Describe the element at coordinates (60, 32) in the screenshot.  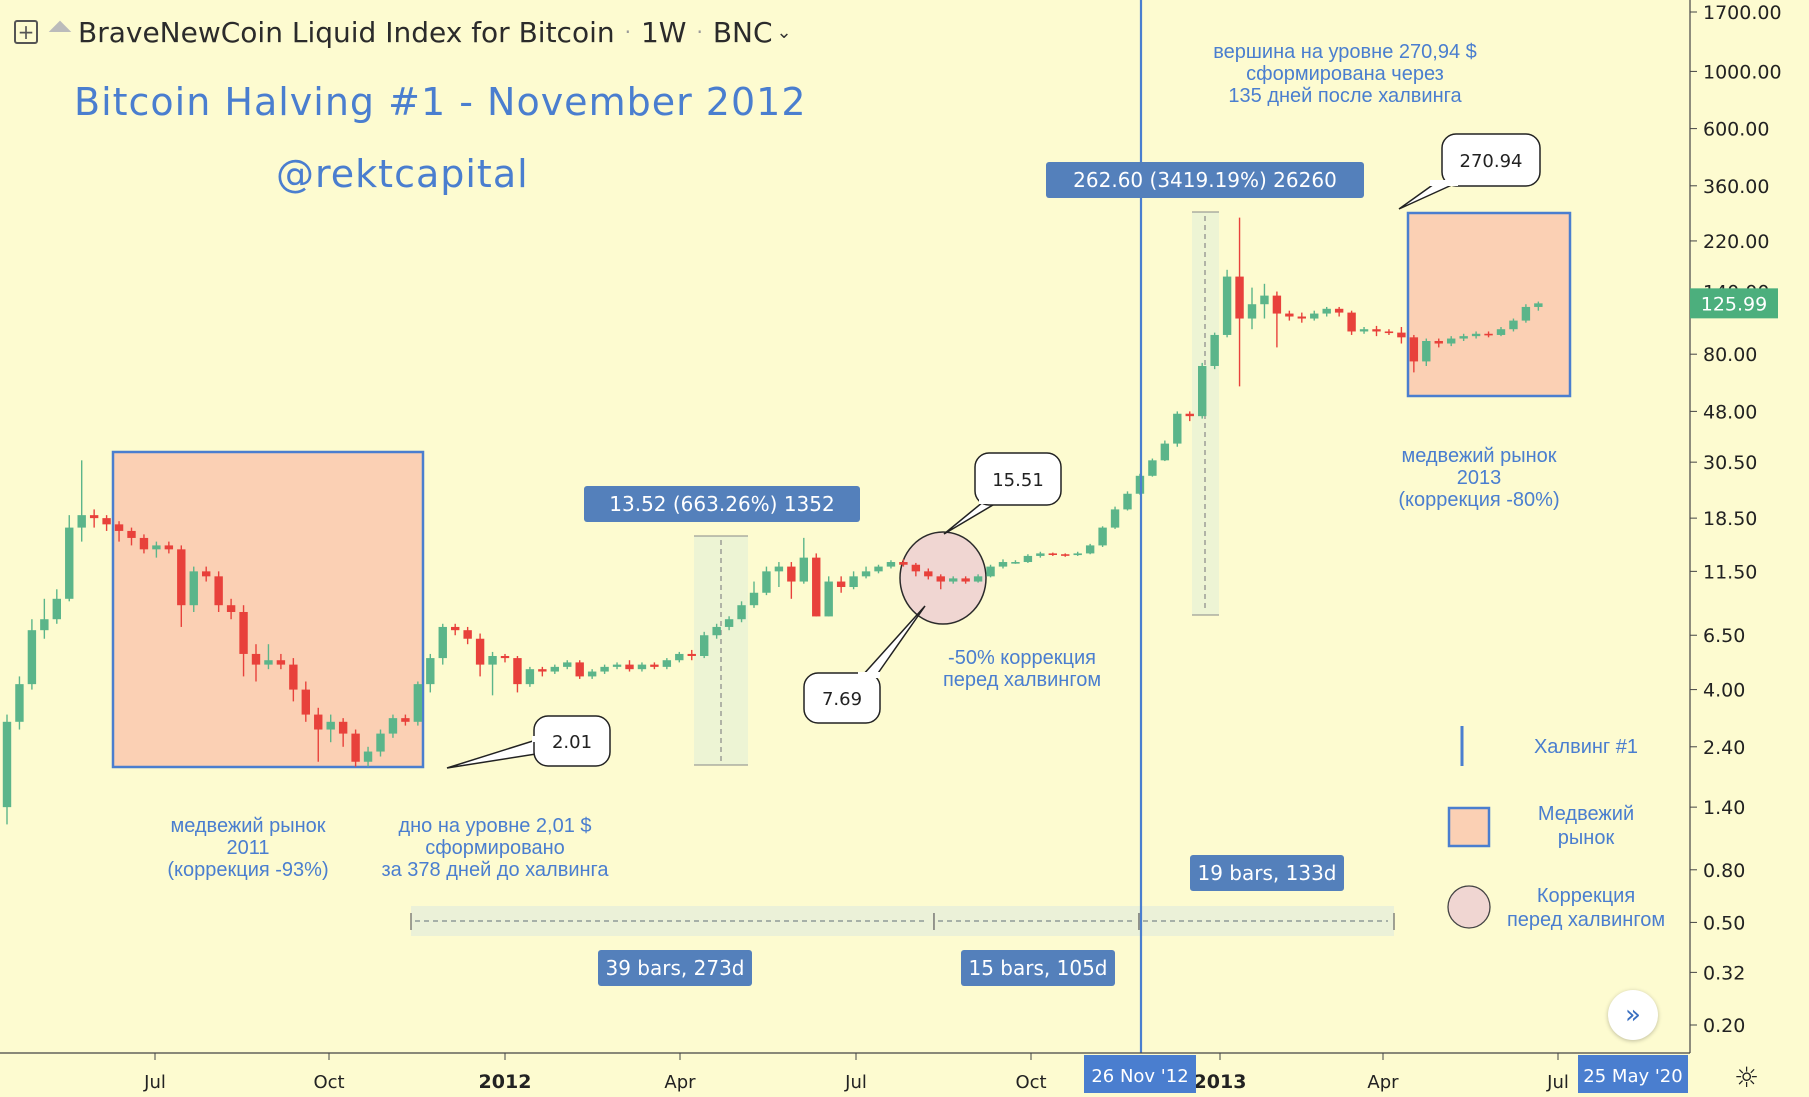
I see `flag-icon` at that location.